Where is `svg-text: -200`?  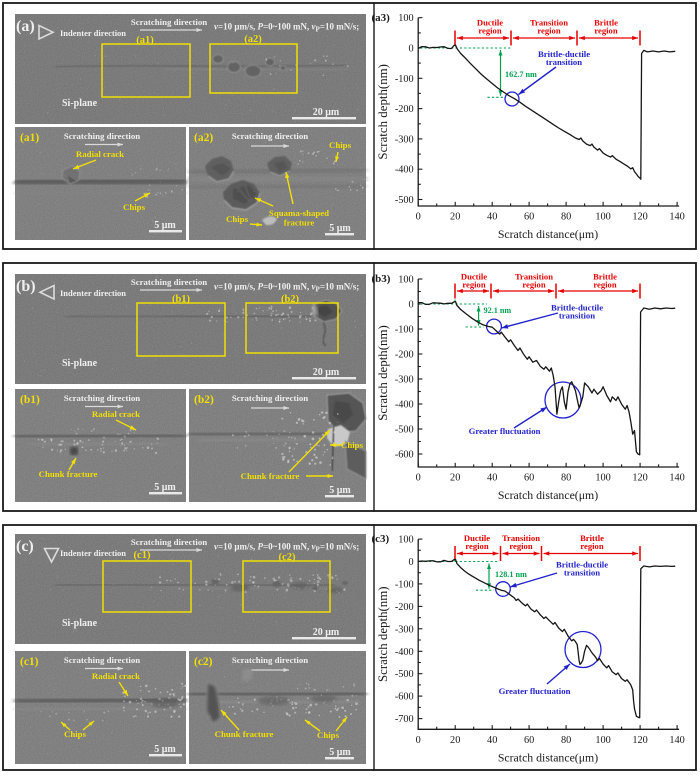 svg-text: -200 is located at coordinates (404, 109).